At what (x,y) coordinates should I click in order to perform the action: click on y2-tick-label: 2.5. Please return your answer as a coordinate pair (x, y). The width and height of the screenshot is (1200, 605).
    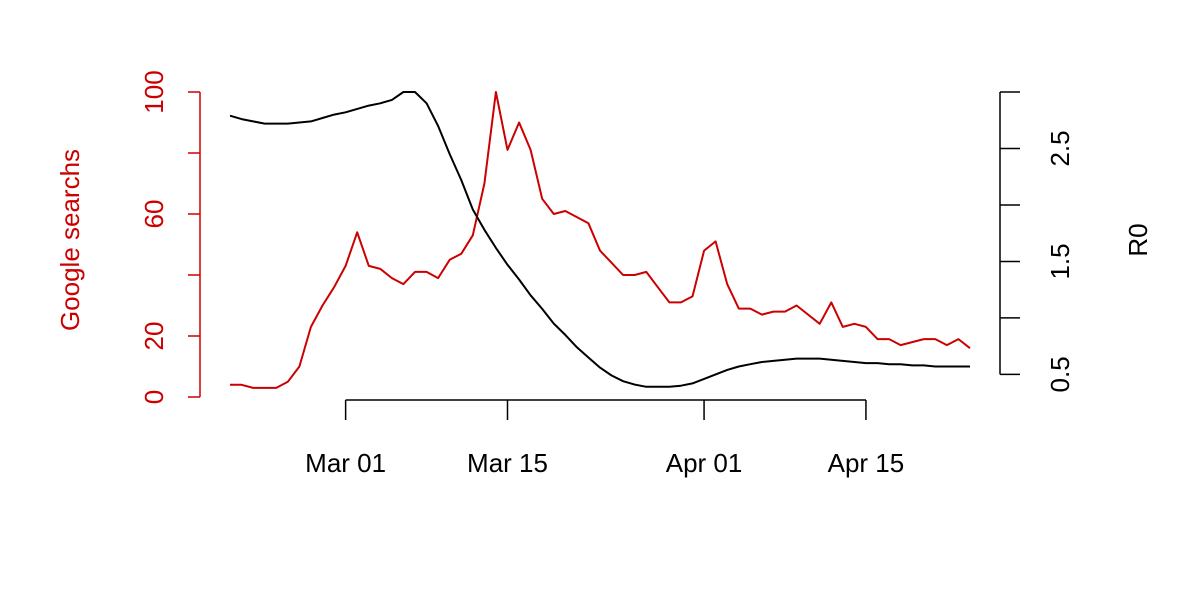
    Looking at the image, I should click on (1060, 148).